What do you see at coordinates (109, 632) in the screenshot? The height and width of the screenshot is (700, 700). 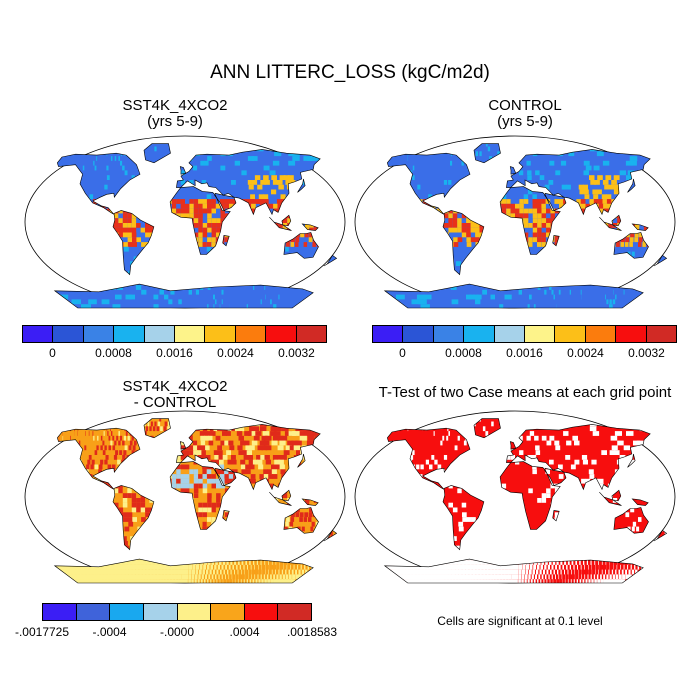 I see `colorbar-diff-tick-label: -.0004` at bounding box center [109, 632].